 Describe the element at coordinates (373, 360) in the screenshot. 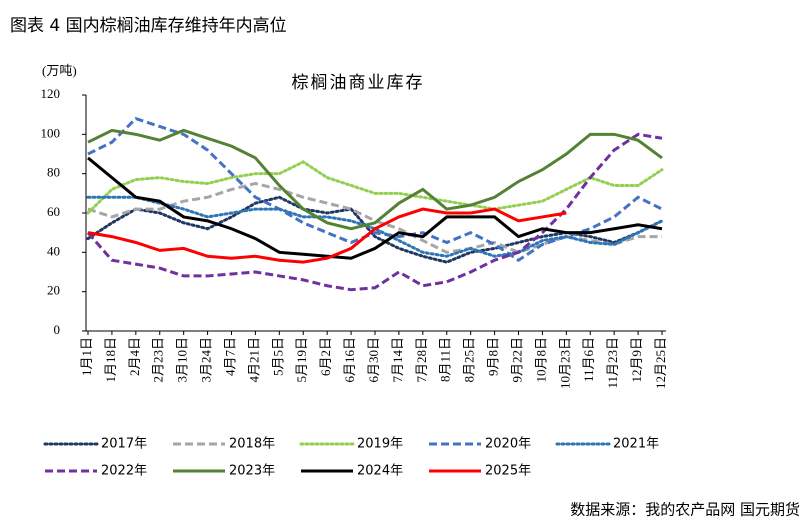

I see `x-tick-label: 6月30日` at that location.